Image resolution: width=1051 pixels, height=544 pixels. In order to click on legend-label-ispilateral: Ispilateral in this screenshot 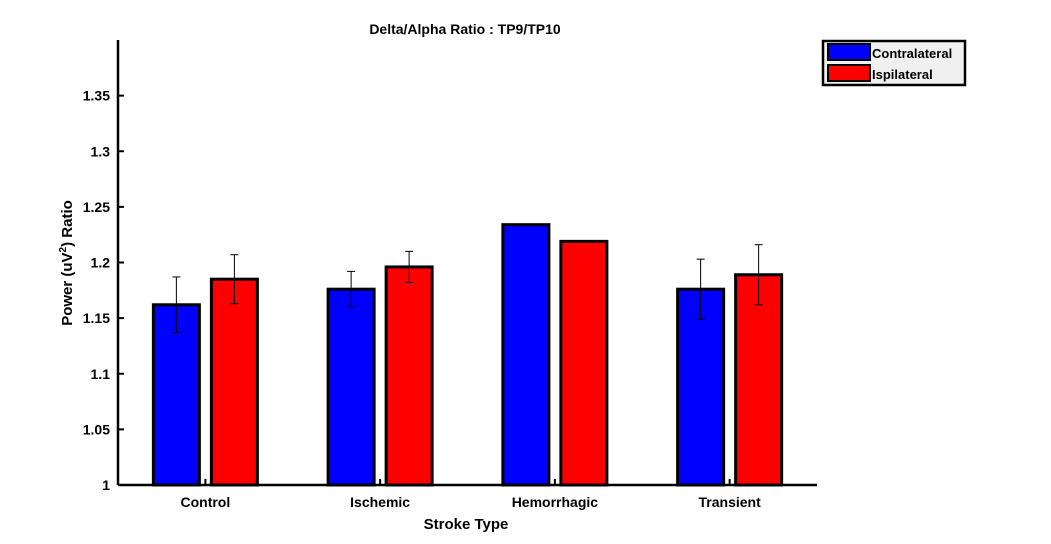, I will do `click(902, 74)`.